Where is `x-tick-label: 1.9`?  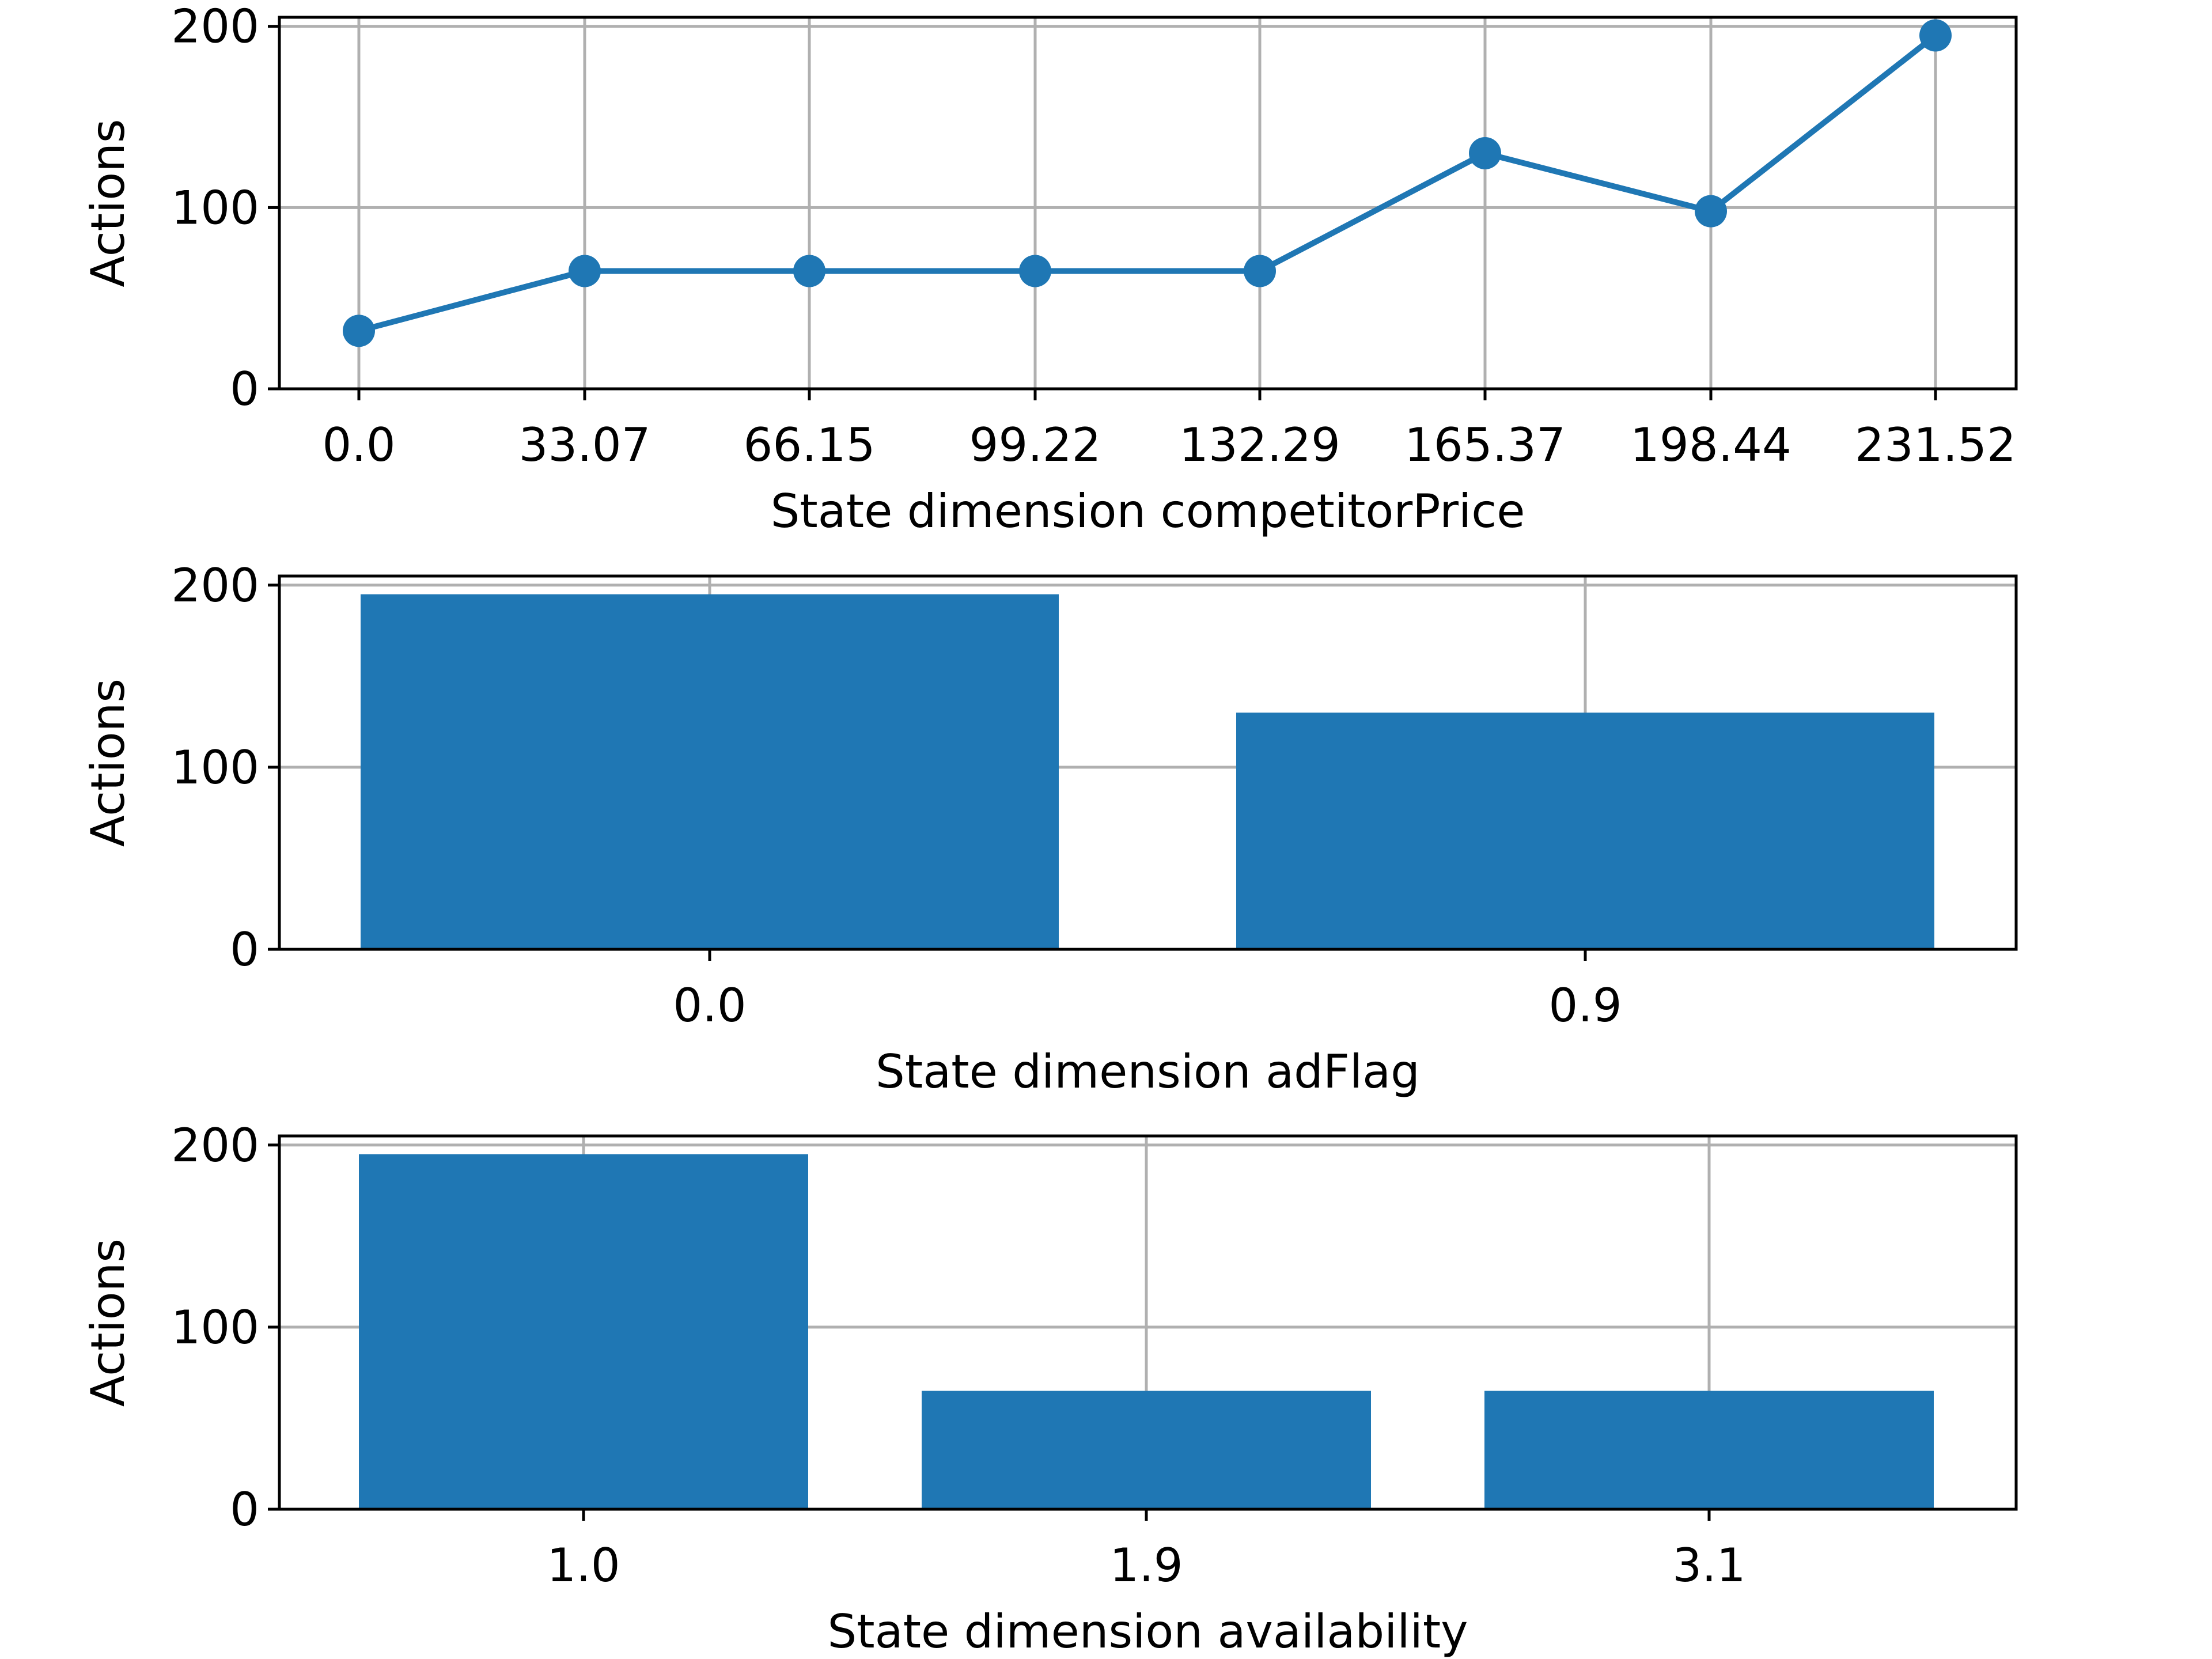
x-tick-label: 1.9 is located at coordinates (1146, 1565).